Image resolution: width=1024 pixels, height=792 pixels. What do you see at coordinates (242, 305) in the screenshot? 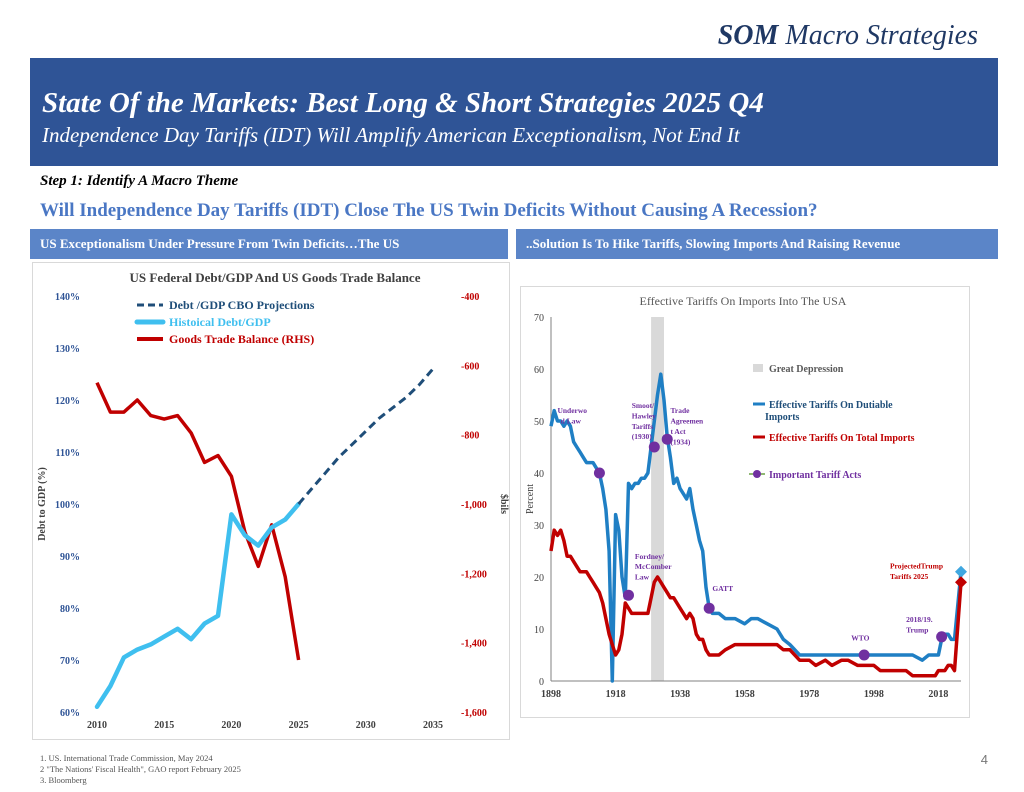
I see `legend-label-projection: Debt /GDP CBO Projections` at bounding box center [242, 305].